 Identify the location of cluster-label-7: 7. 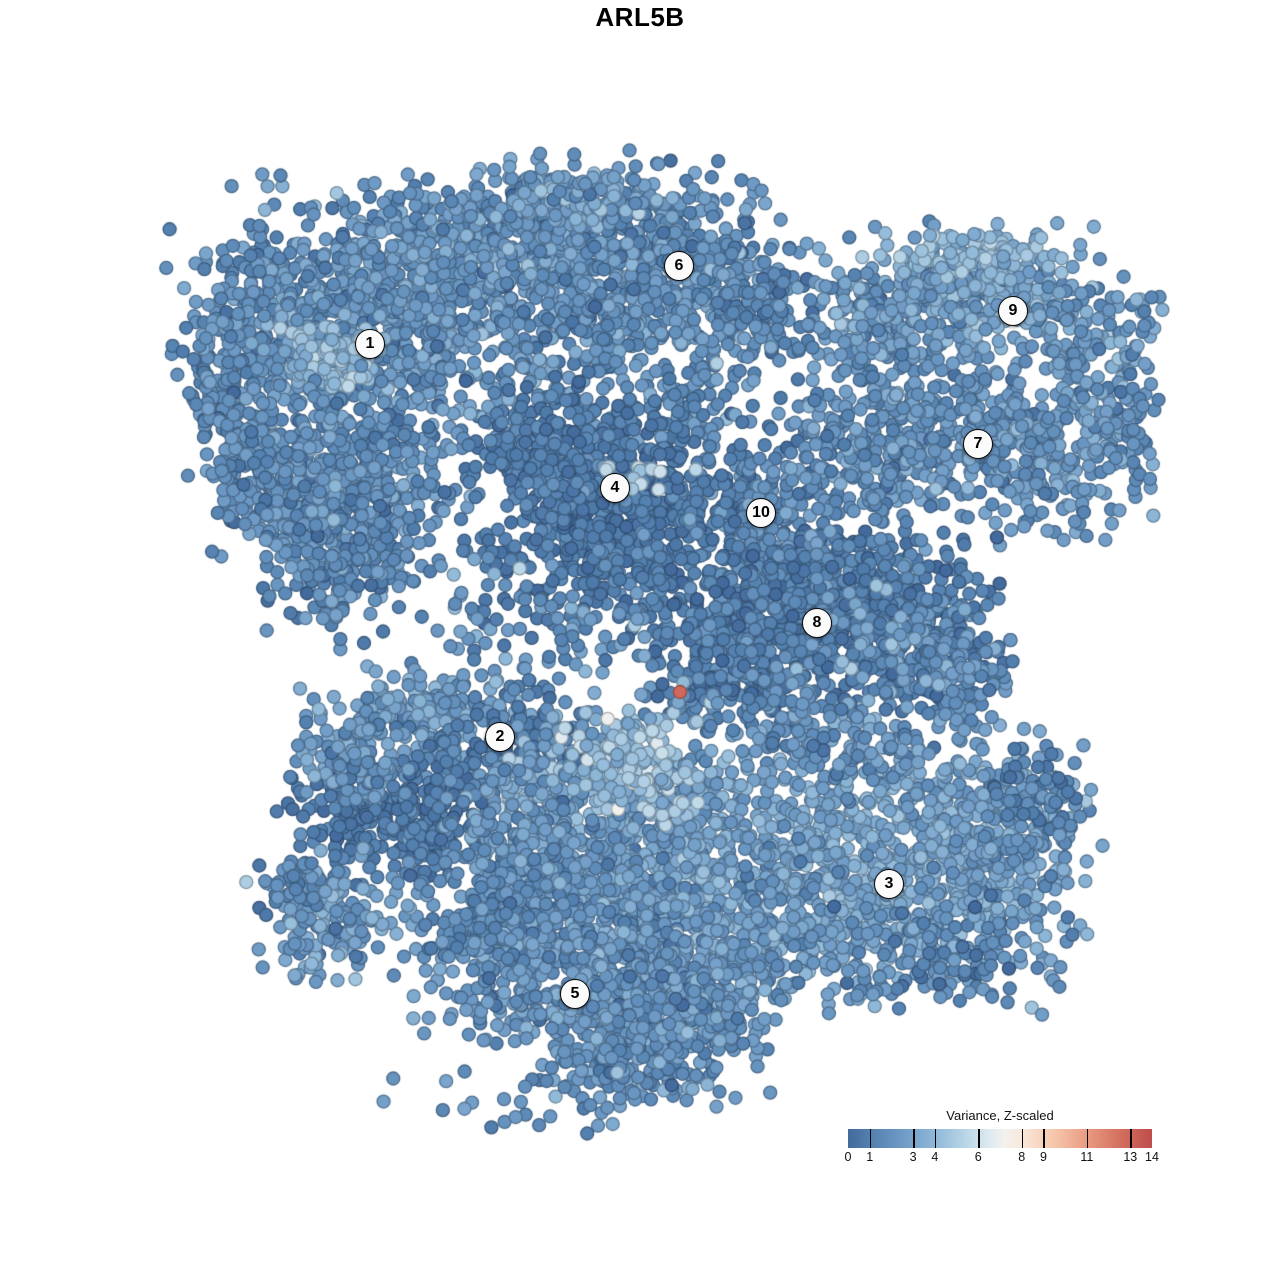
(978, 444).